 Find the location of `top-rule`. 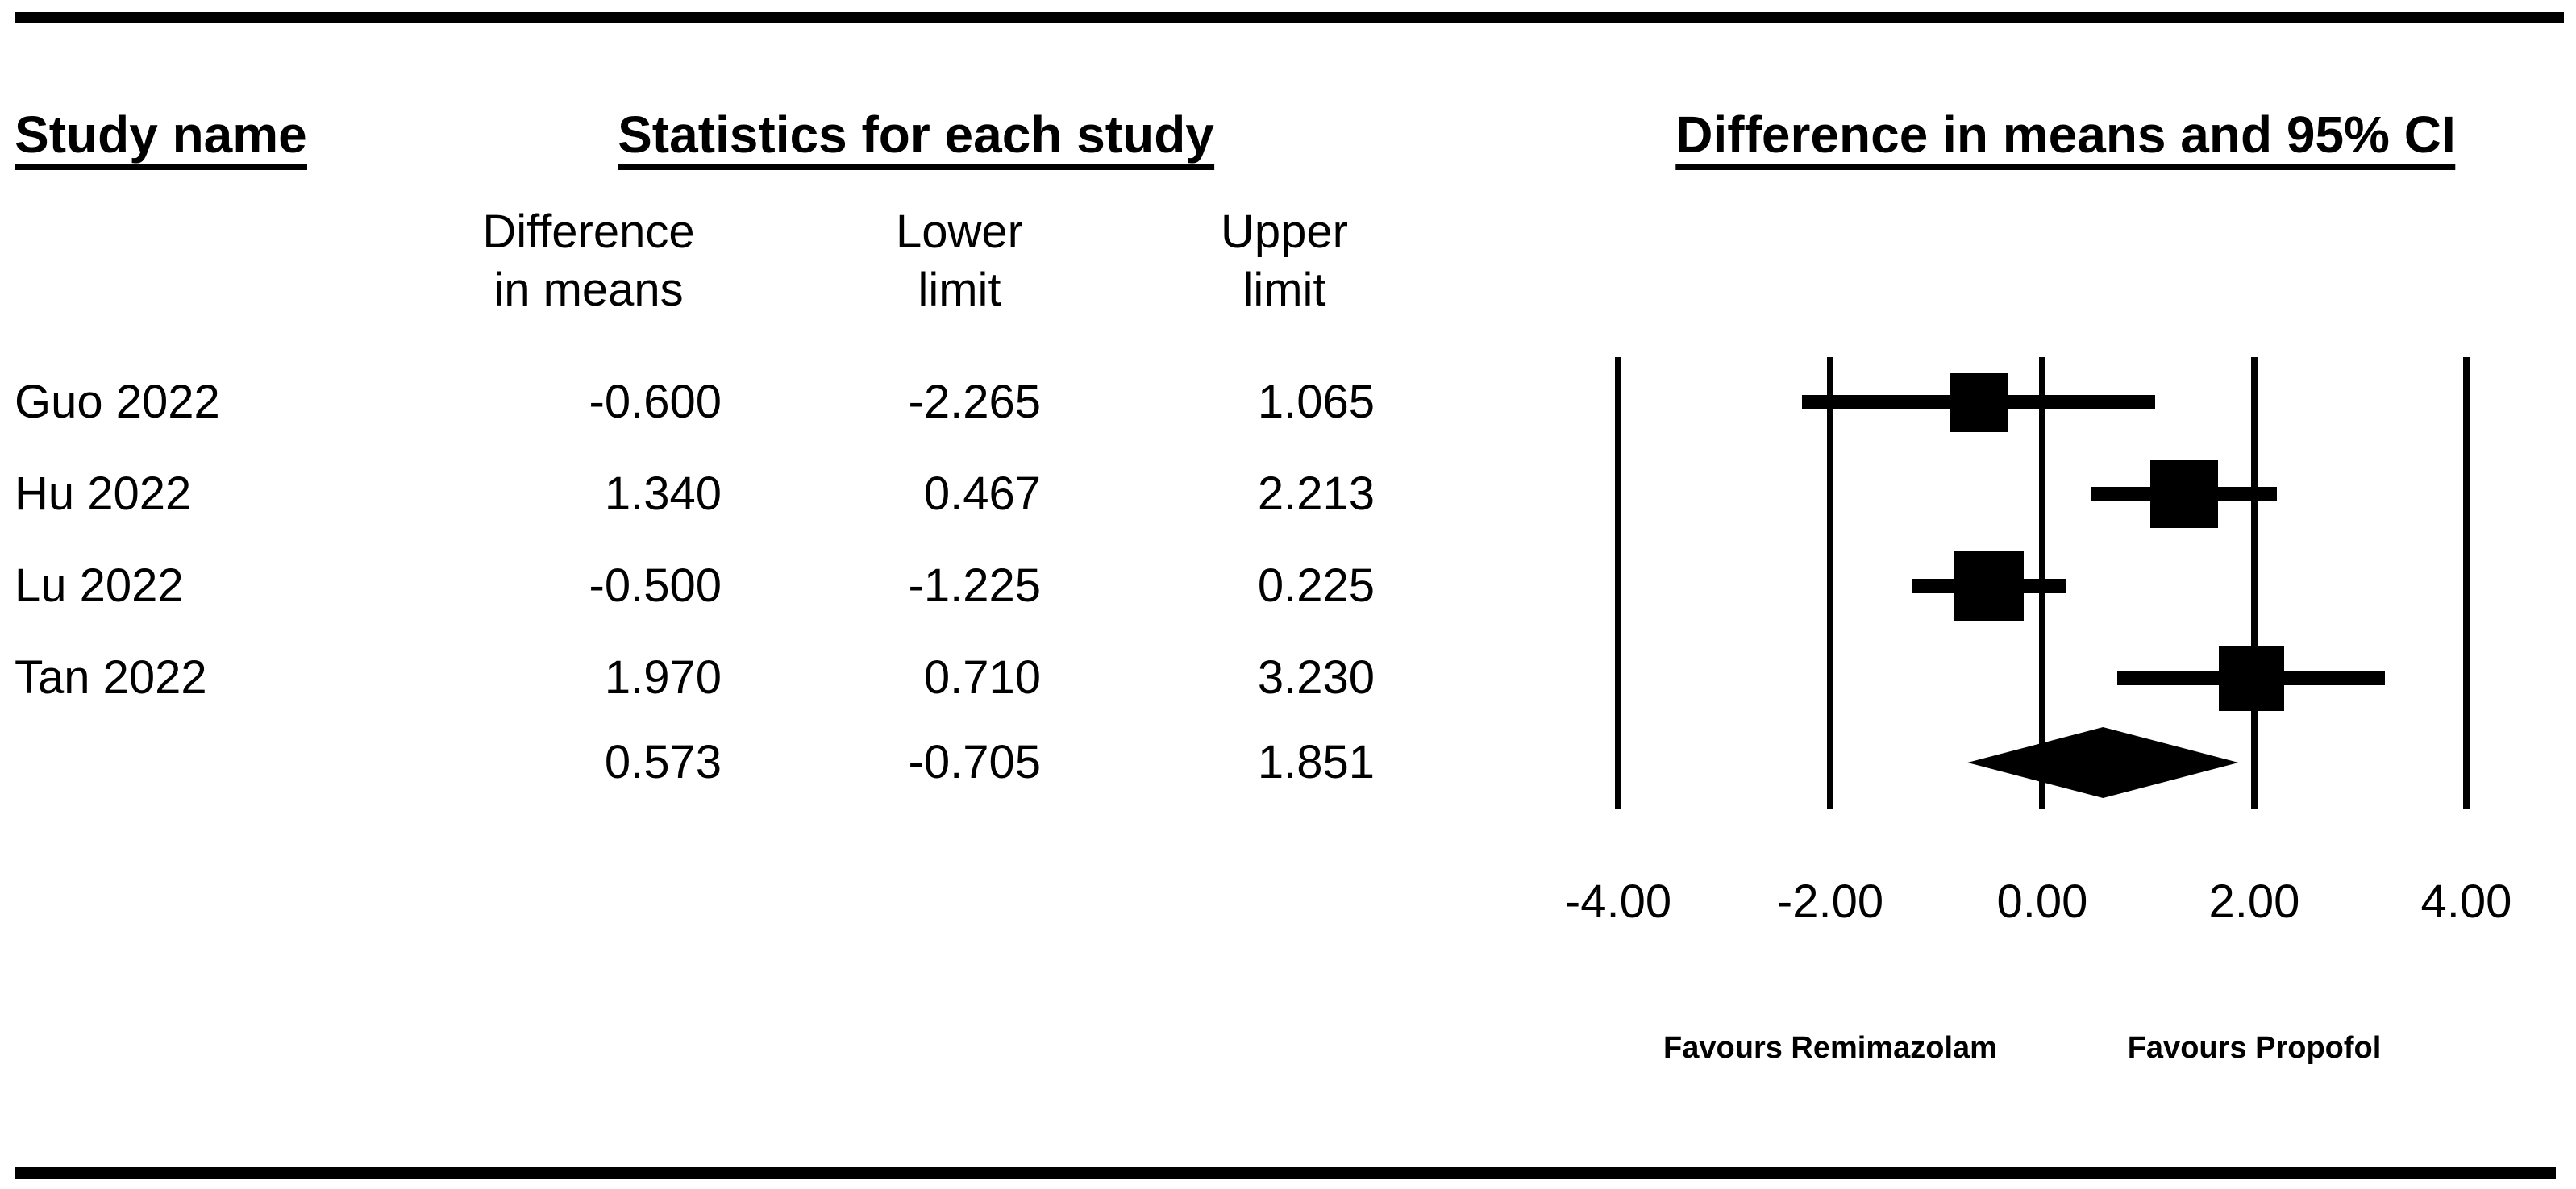

top-rule is located at coordinates (1290, 17).